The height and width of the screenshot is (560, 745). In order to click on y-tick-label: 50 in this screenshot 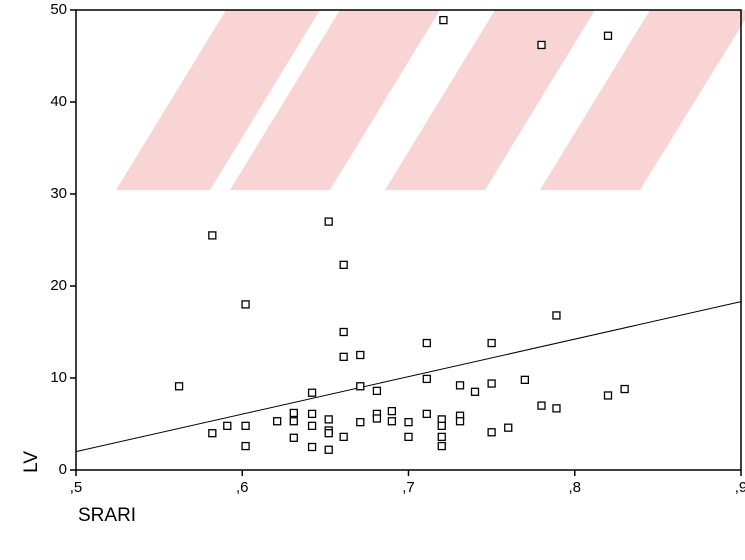, I will do `click(58, 9)`.